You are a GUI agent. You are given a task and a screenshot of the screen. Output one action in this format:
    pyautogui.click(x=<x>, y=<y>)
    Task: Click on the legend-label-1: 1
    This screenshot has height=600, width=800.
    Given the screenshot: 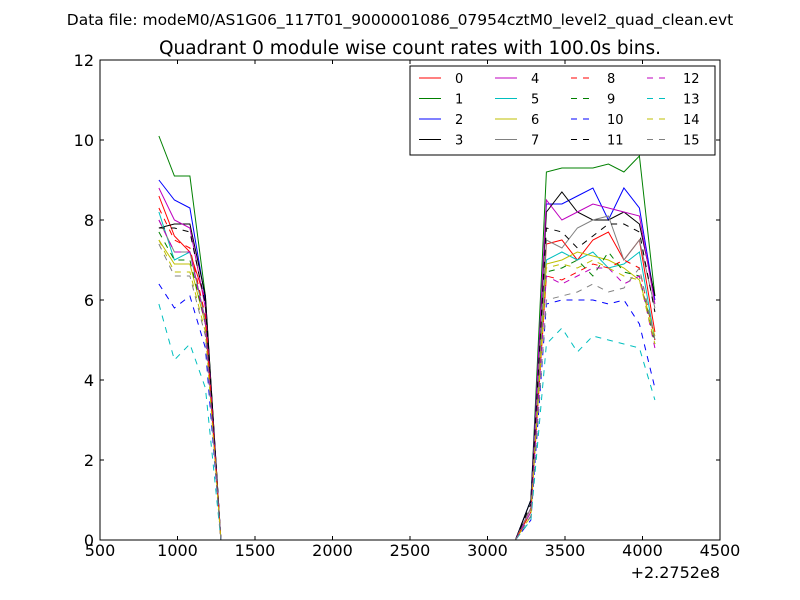 What is the action you would take?
    pyautogui.click(x=459, y=100)
    